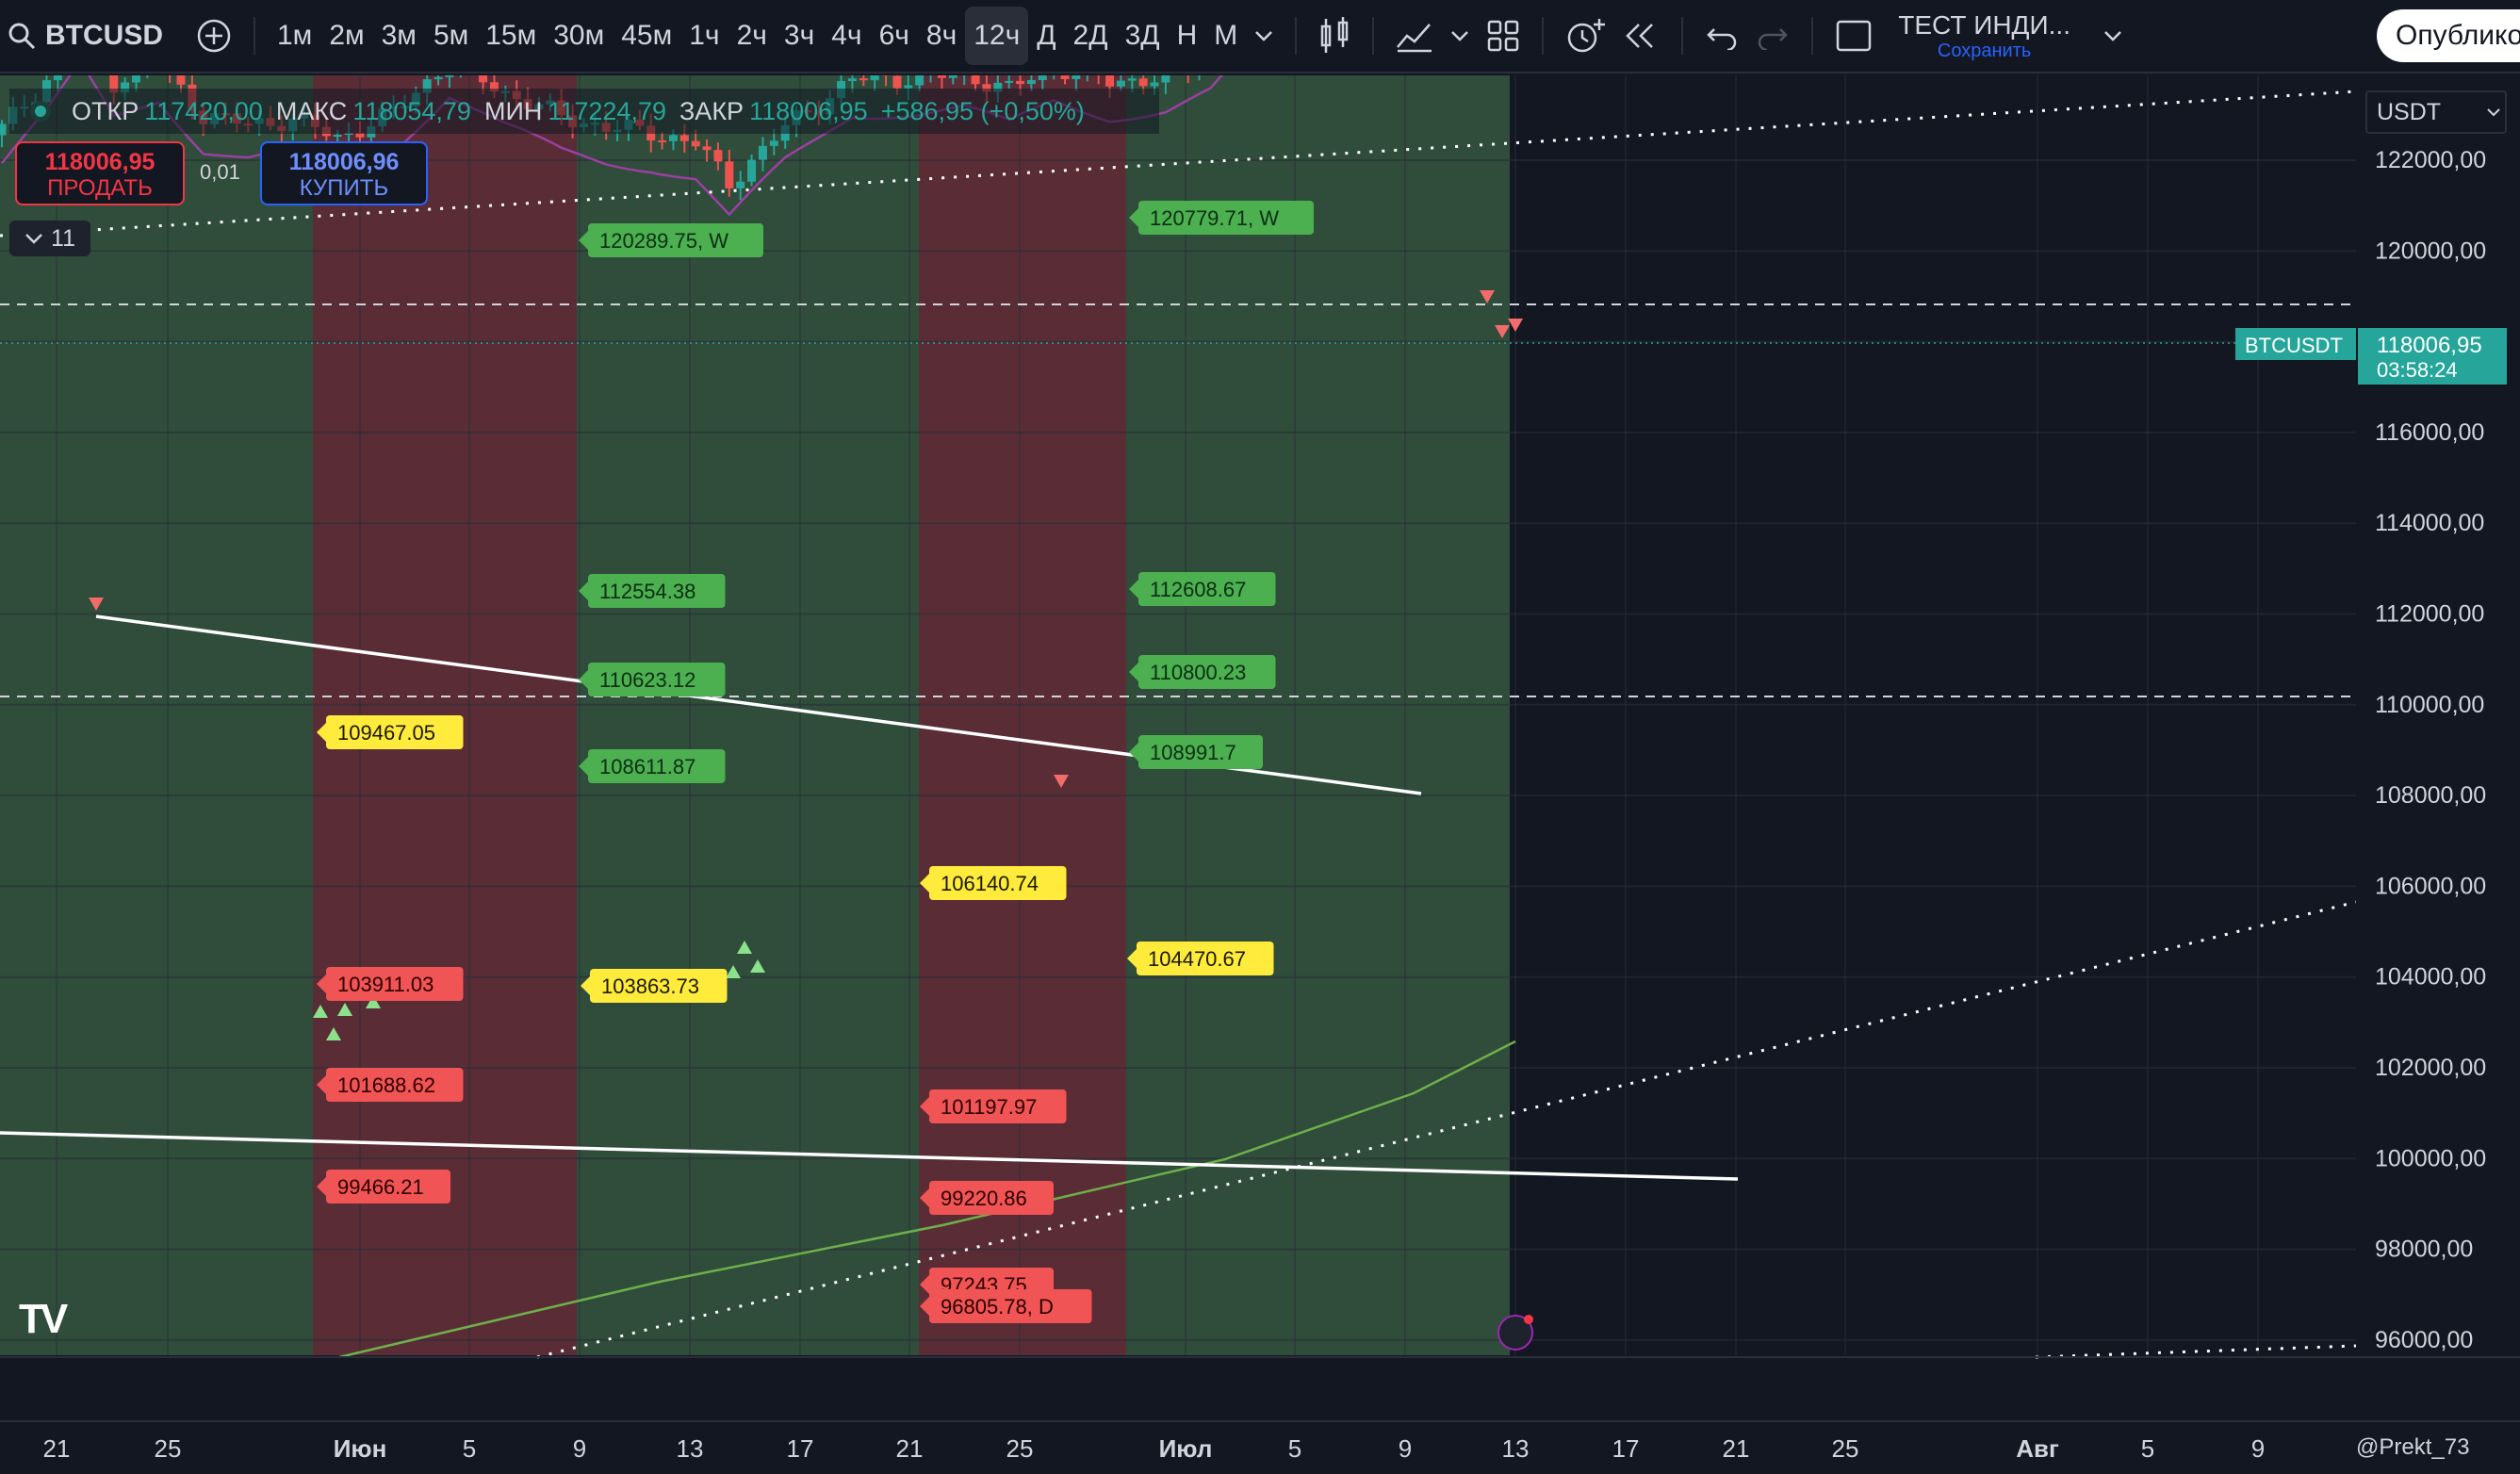  Describe the element at coordinates (203, 110) in the screenshot. I see `open-value: 117420,00` at that location.